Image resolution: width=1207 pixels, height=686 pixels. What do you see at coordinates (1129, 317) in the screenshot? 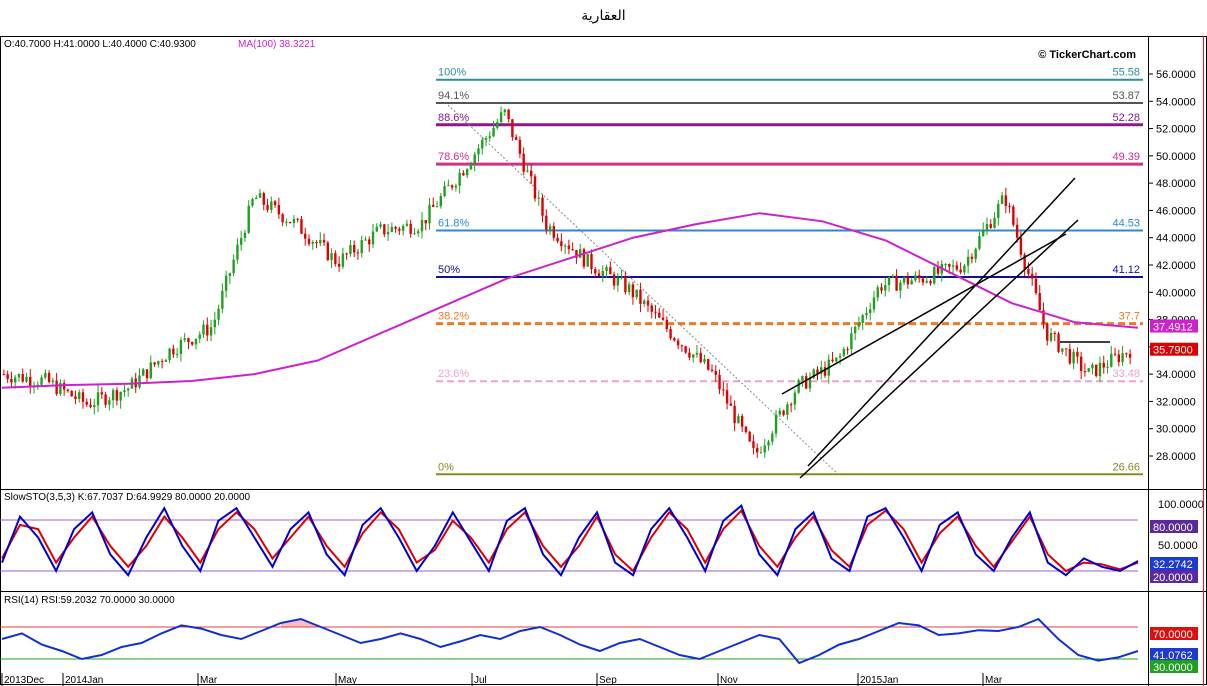
I see `fib-value-label: 37.7` at bounding box center [1129, 317].